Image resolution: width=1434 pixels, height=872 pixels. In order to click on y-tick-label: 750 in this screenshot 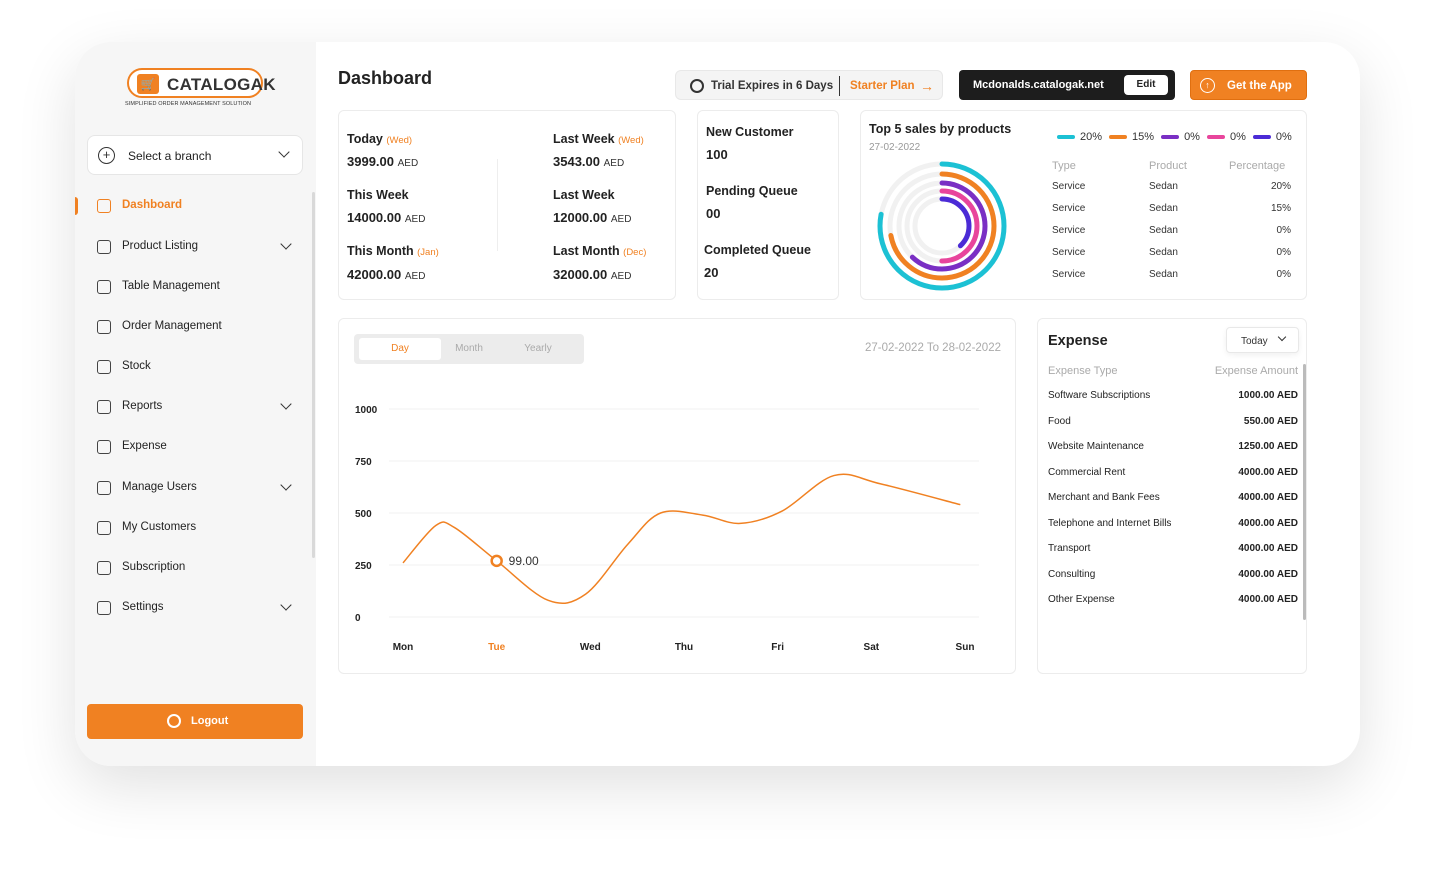, I will do `click(363, 462)`.